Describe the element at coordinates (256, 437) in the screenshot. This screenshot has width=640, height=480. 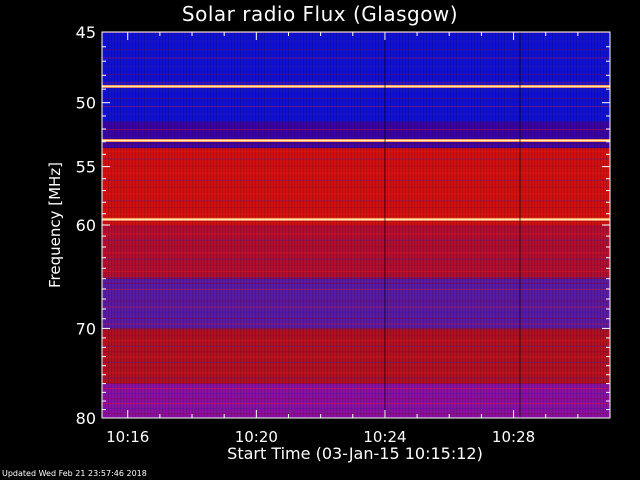
I see `x-tick-label-1: 10:20` at that location.